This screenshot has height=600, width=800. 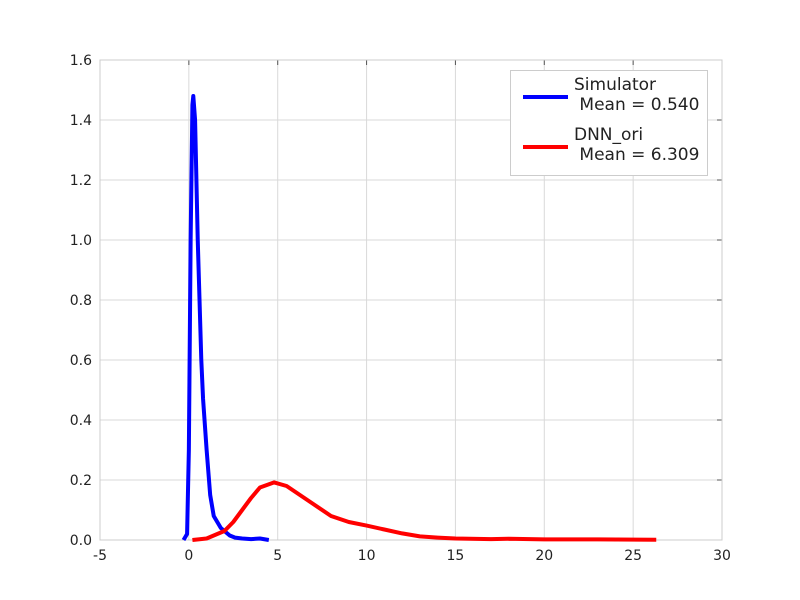 I want to click on y-tick-label: 0.8, so click(x=81, y=301).